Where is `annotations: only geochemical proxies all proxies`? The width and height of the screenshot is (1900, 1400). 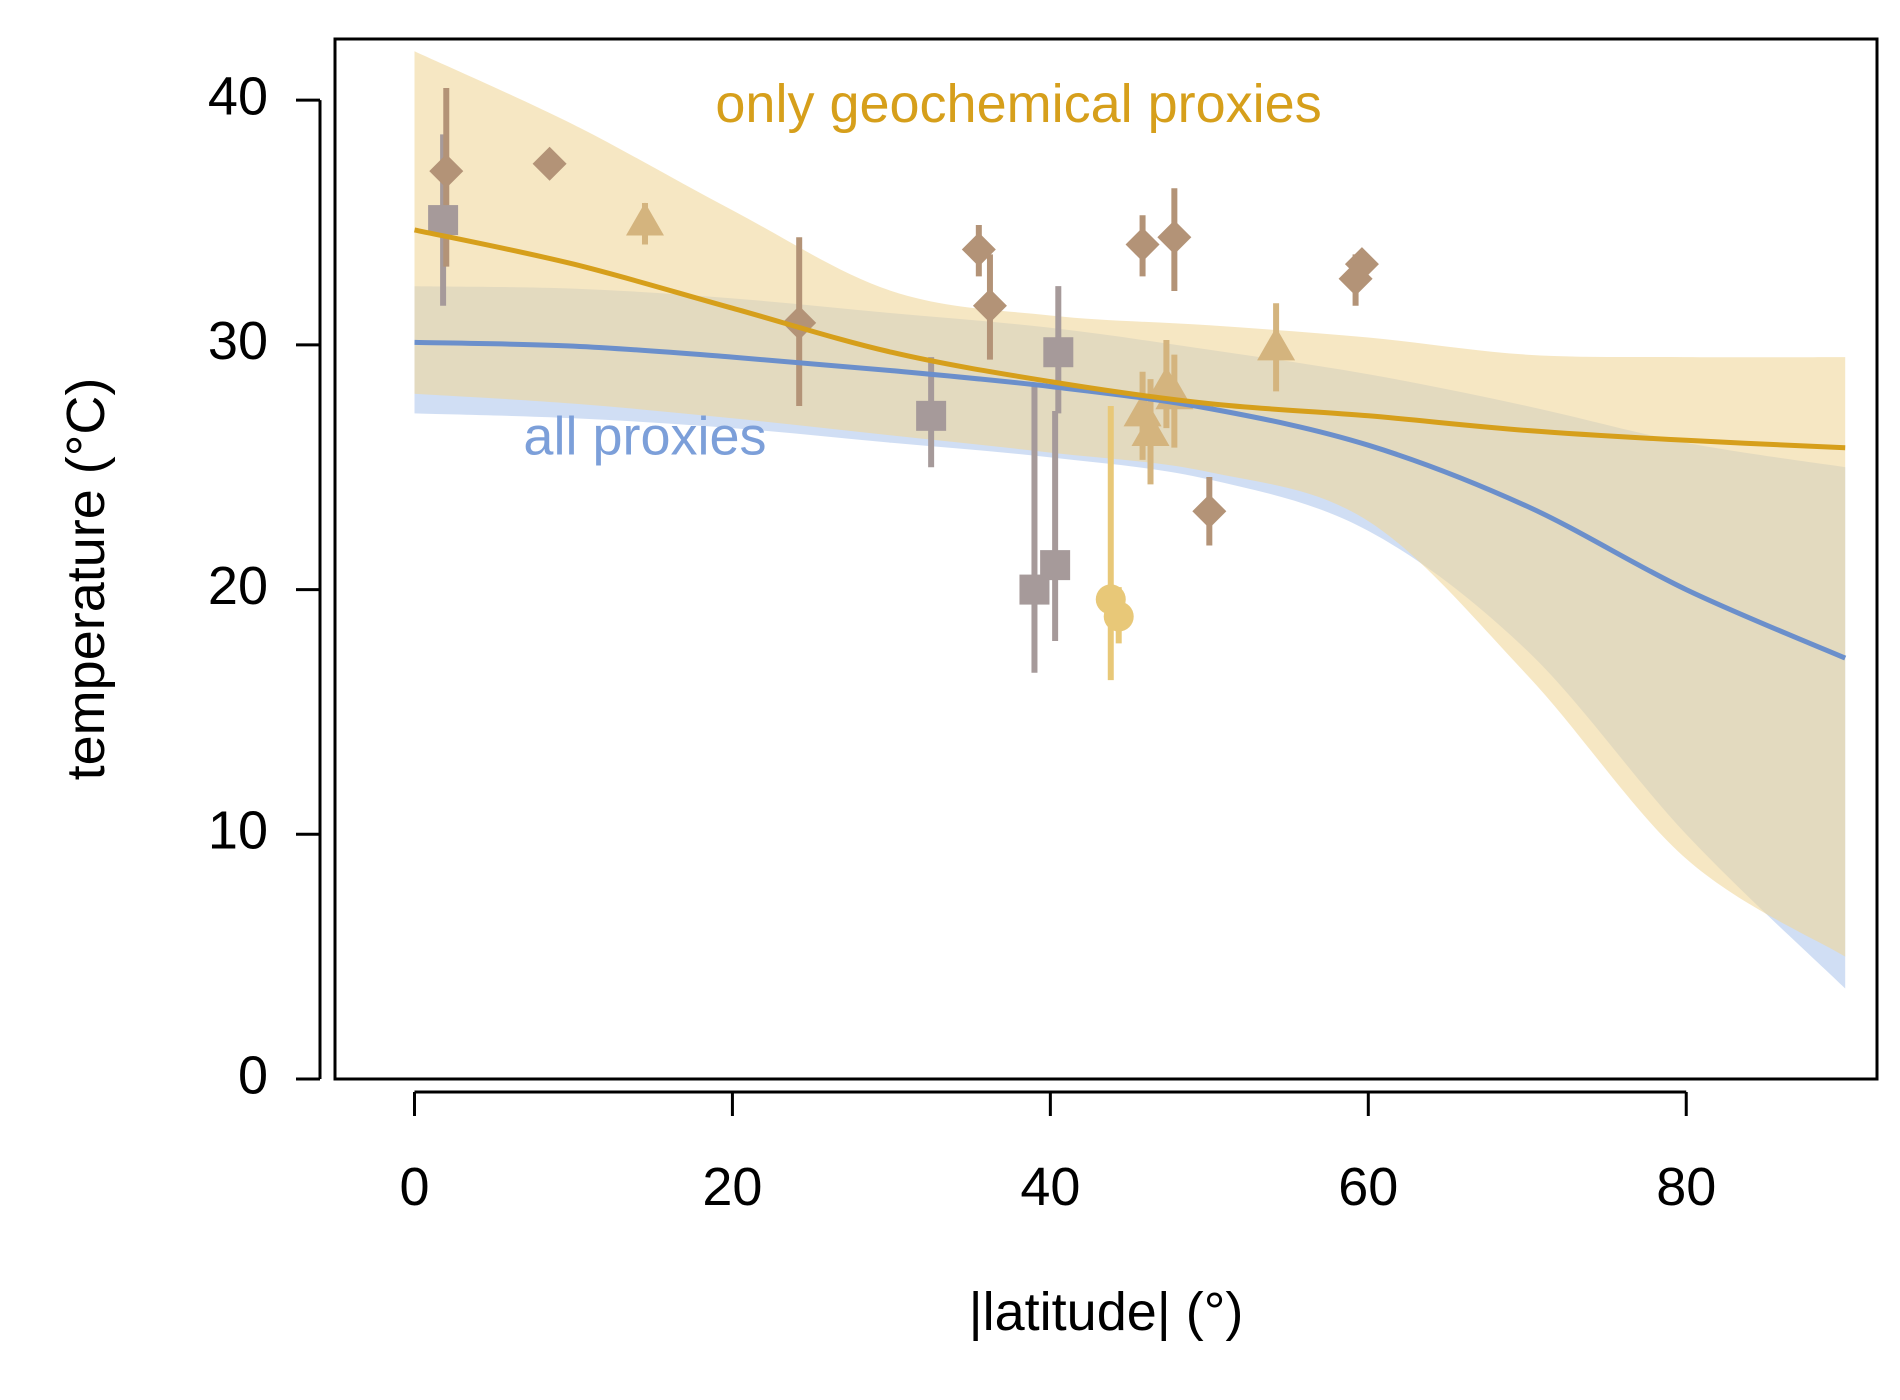 annotations: only geochemical proxies all proxies is located at coordinates (922, 270).